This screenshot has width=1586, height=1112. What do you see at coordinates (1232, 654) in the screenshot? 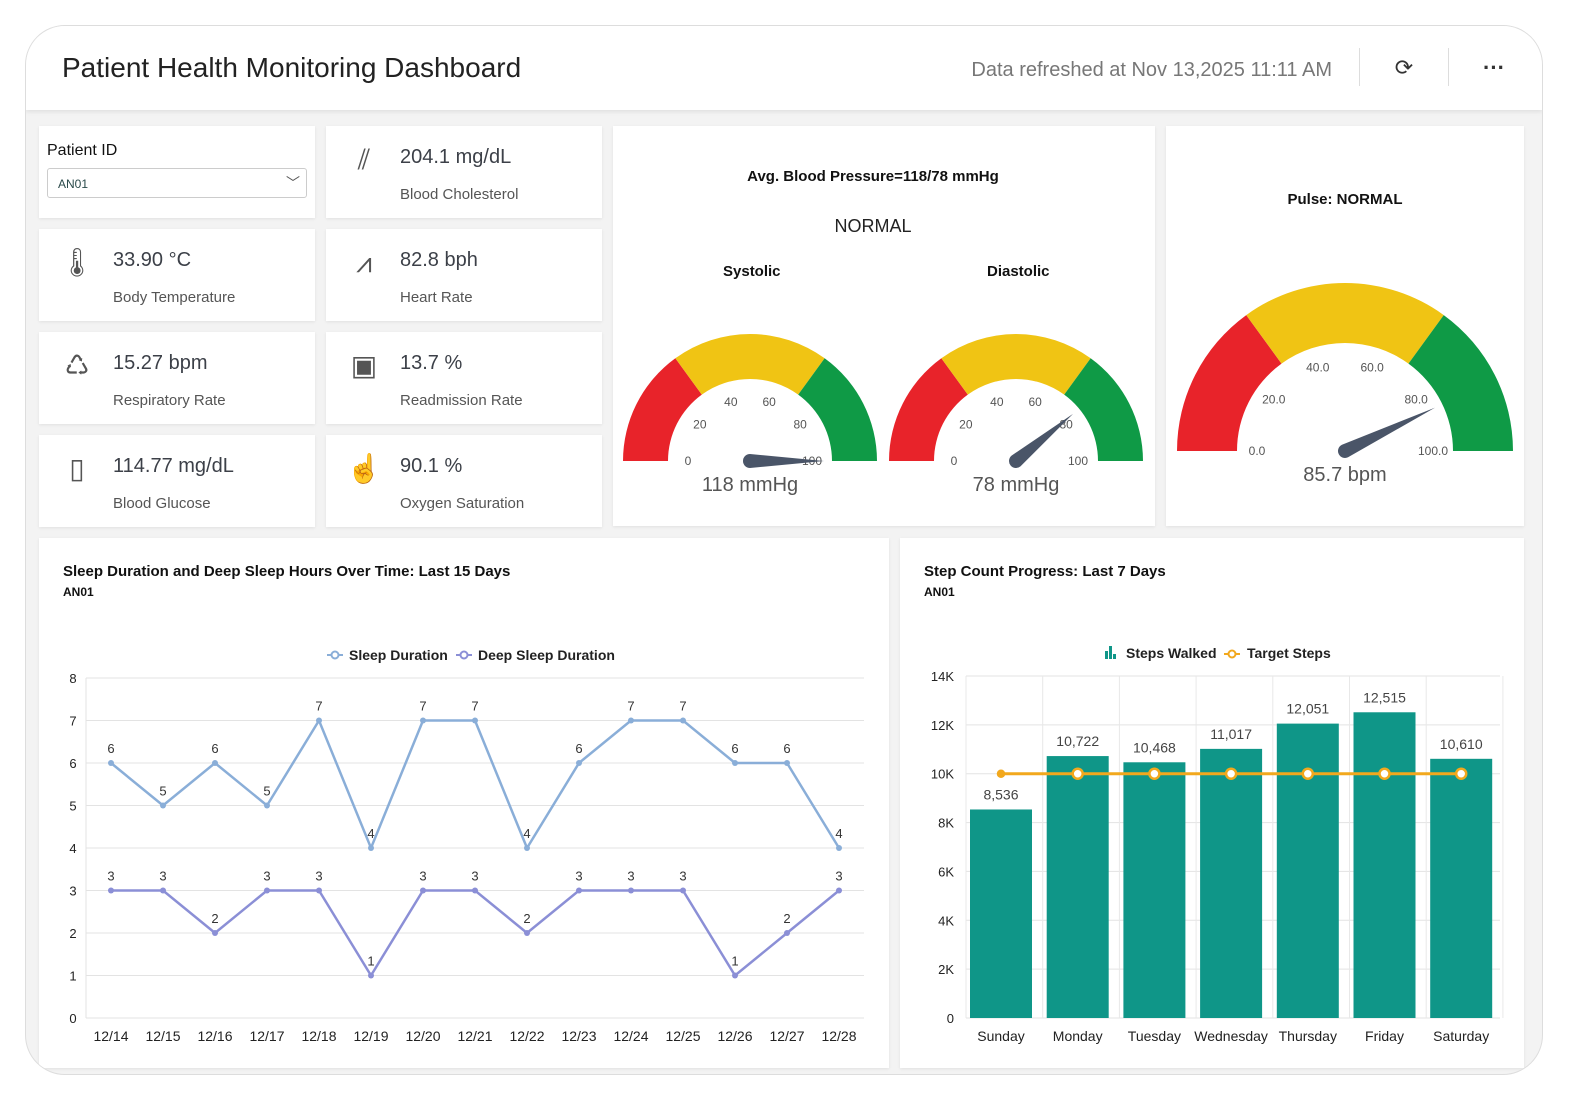
I see `target-legend-marker` at bounding box center [1232, 654].